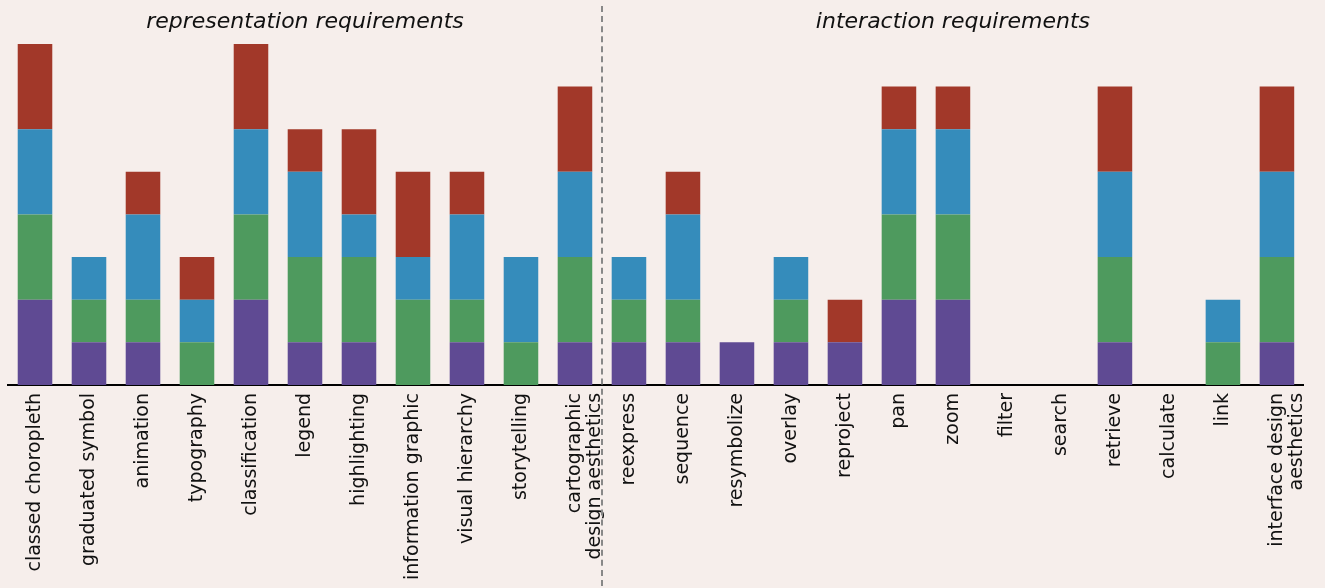 The height and width of the screenshot is (588, 1325). Describe the element at coordinates (896, 410) in the screenshot. I see `x-tick-label: pan` at that location.